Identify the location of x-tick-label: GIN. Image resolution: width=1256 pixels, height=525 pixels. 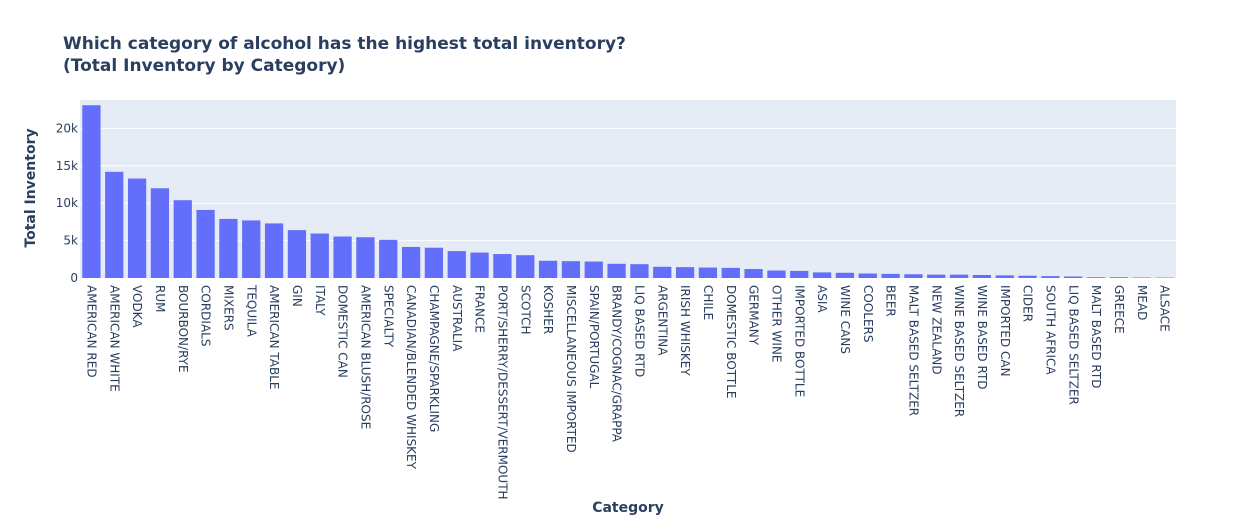
(297, 296).